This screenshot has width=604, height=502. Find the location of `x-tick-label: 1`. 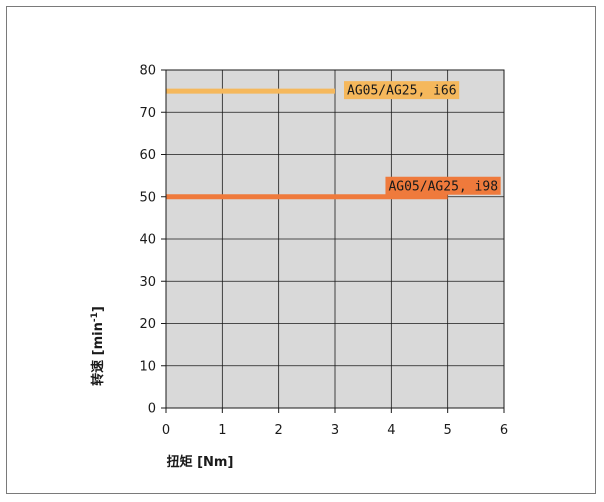

x-tick-label: 1 is located at coordinates (222, 430).